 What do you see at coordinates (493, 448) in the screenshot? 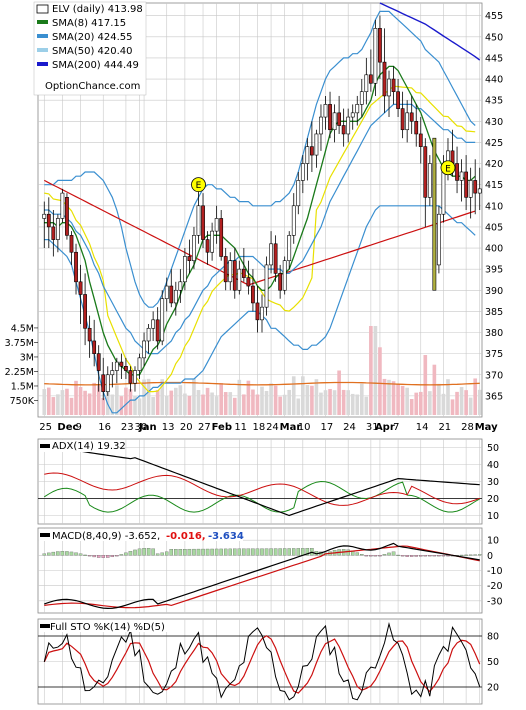
I see `panel-tick-label: 50` at bounding box center [493, 448].